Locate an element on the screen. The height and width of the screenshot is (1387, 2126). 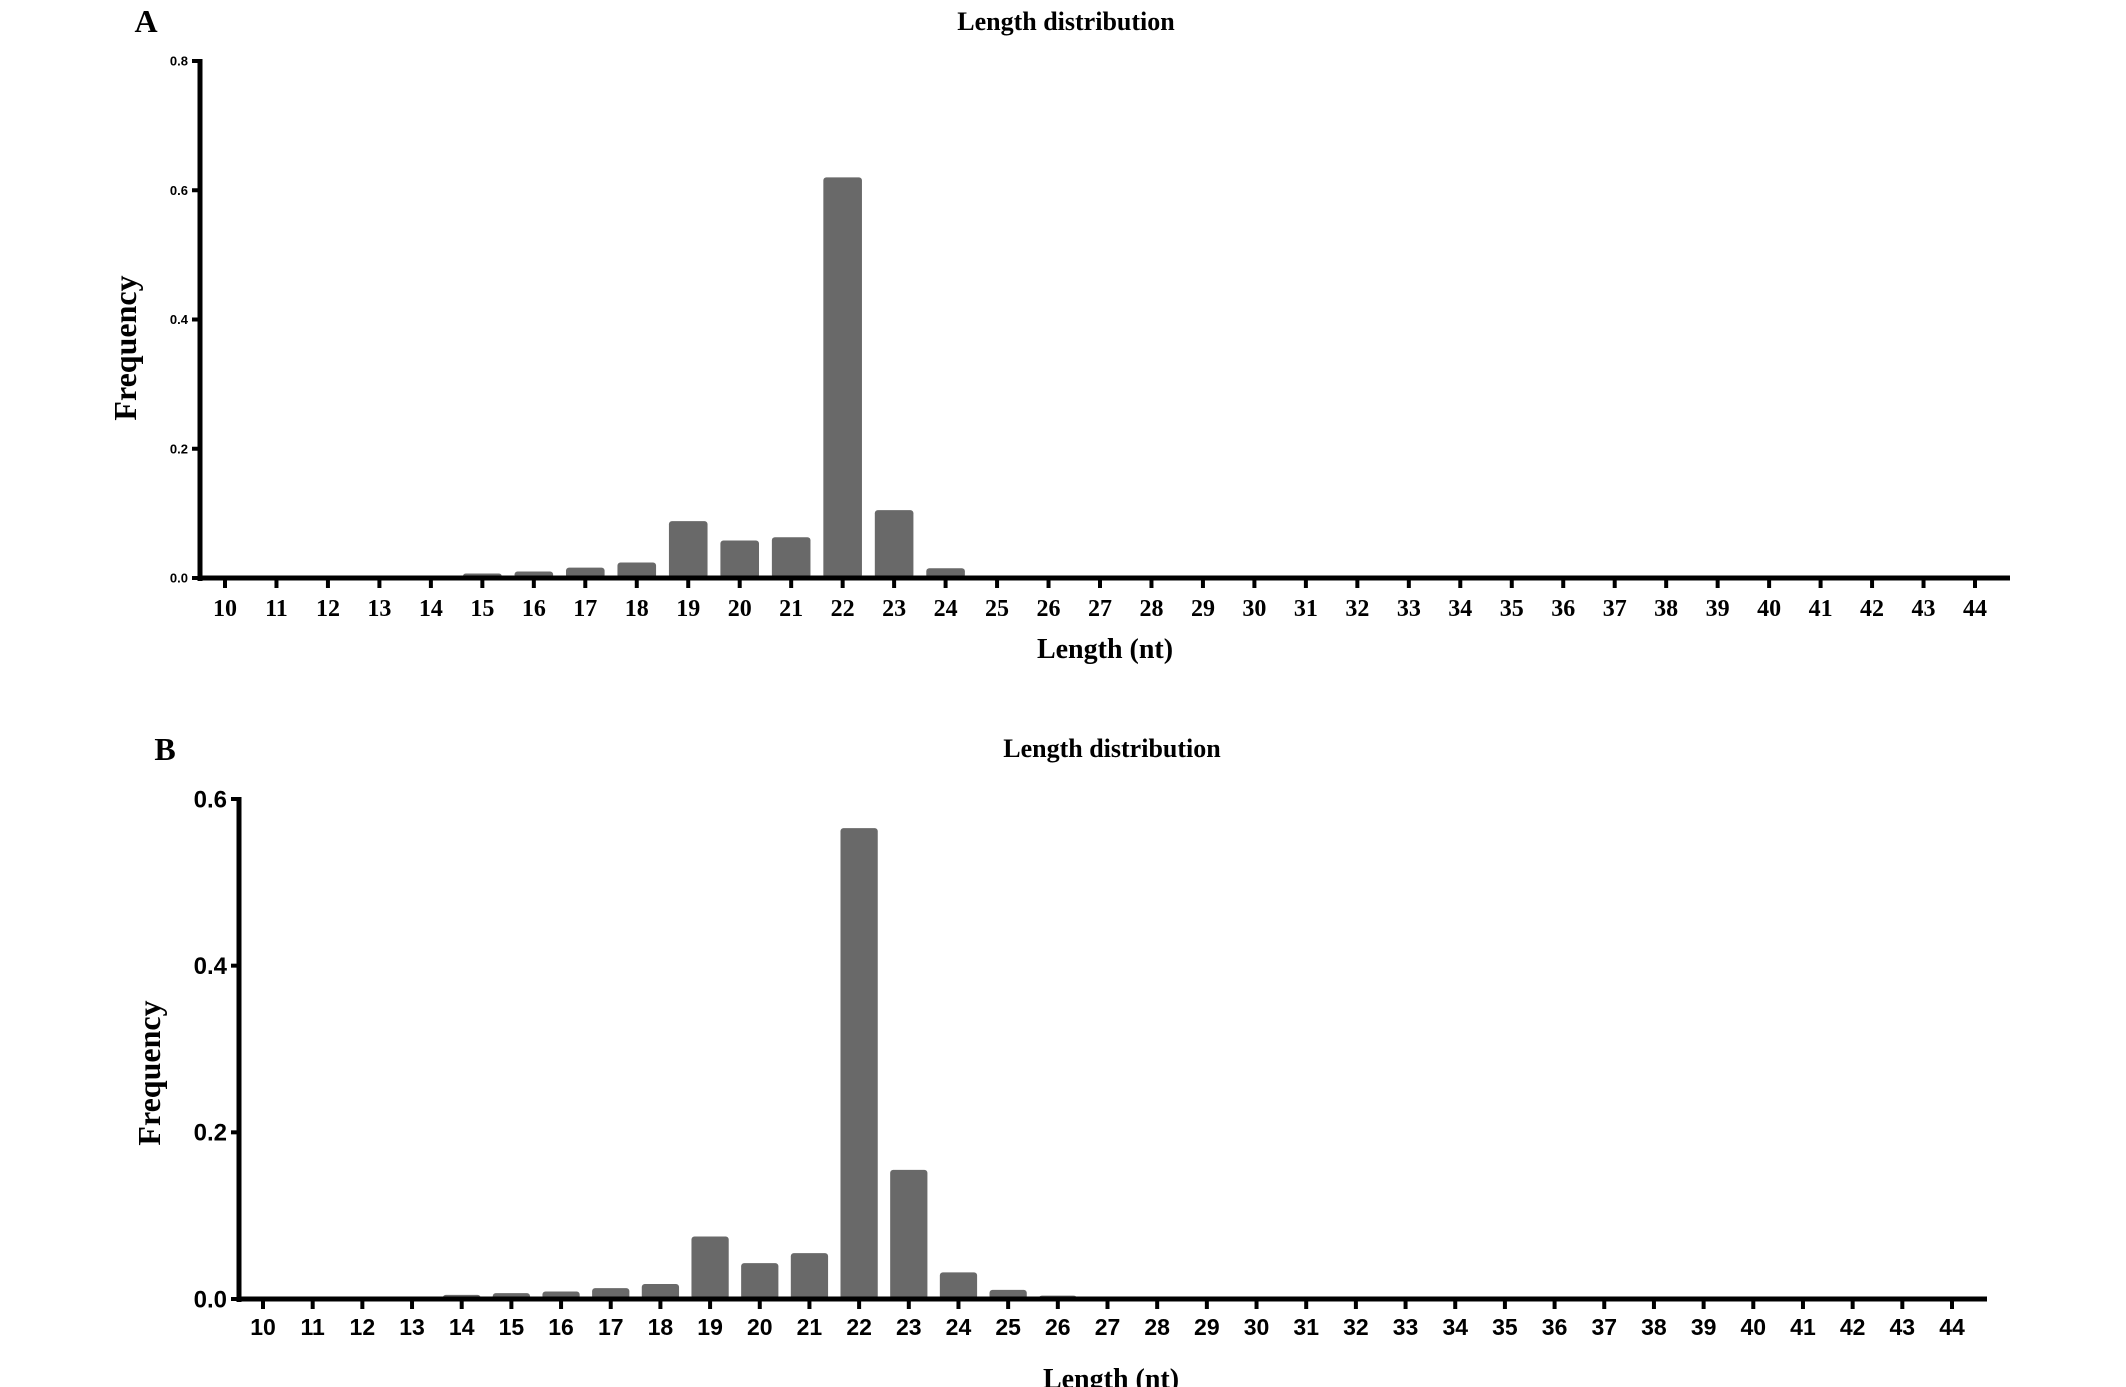
x-tick-label: 12 is located at coordinates (363, 1327).